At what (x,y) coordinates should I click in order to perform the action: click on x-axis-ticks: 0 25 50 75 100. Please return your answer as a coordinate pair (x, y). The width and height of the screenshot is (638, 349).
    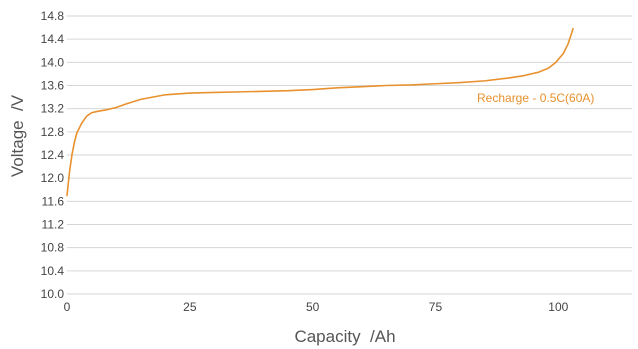
    Looking at the image, I should click on (316, 307).